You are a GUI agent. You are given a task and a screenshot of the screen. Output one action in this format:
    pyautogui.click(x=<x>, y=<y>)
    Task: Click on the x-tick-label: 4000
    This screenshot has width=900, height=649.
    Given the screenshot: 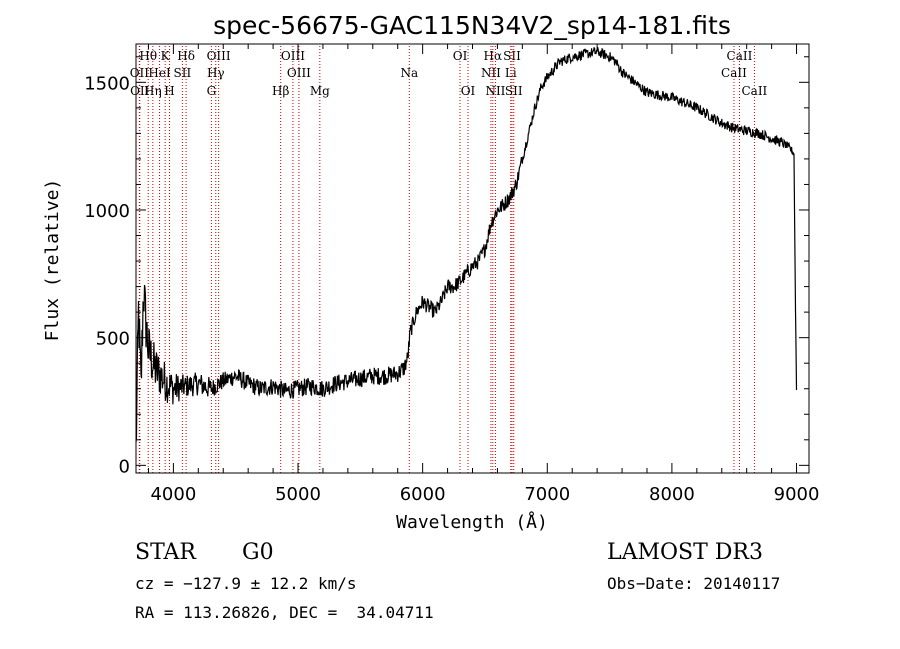 What is the action you would take?
    pyautogui.click(x=173, y=494)
    